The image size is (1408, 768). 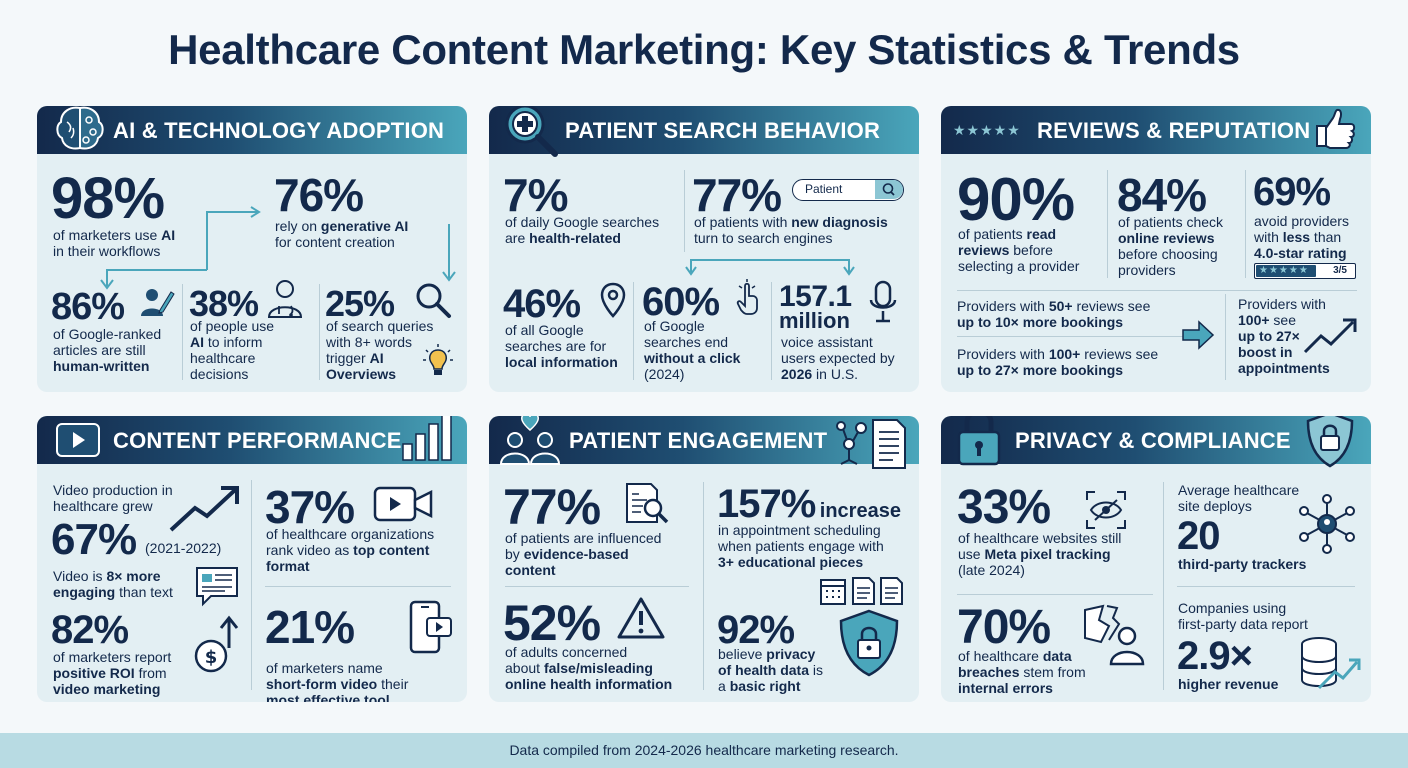 I want to click on stat-value: 90%, so click(x=1016, y=199).